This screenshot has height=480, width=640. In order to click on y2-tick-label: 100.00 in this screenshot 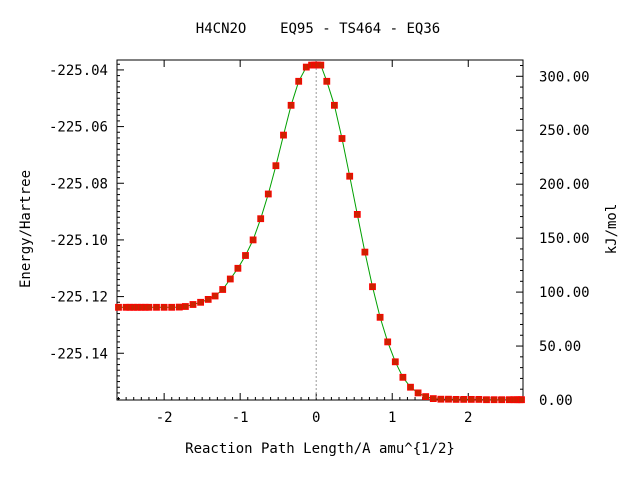, I will do `click(564, 293)`.